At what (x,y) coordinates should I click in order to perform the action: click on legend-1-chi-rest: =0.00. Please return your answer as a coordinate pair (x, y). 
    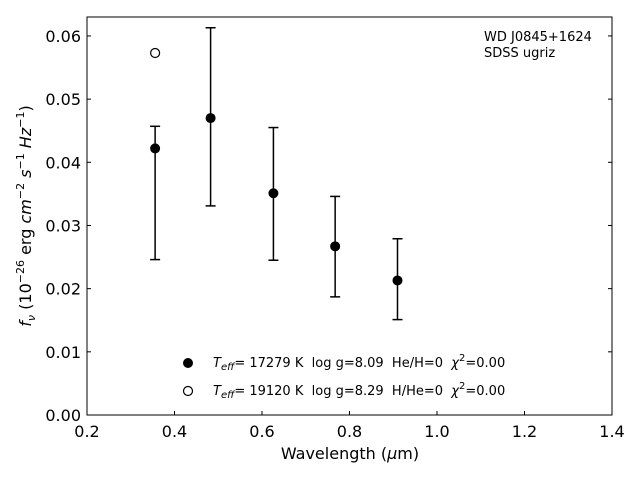
    Looking at the image, I should click on (485, 363).